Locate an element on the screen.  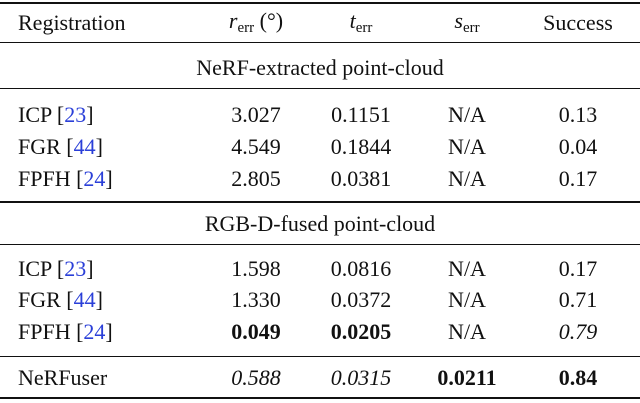
cell: 0.0372 is located at coordinates (361, 300).